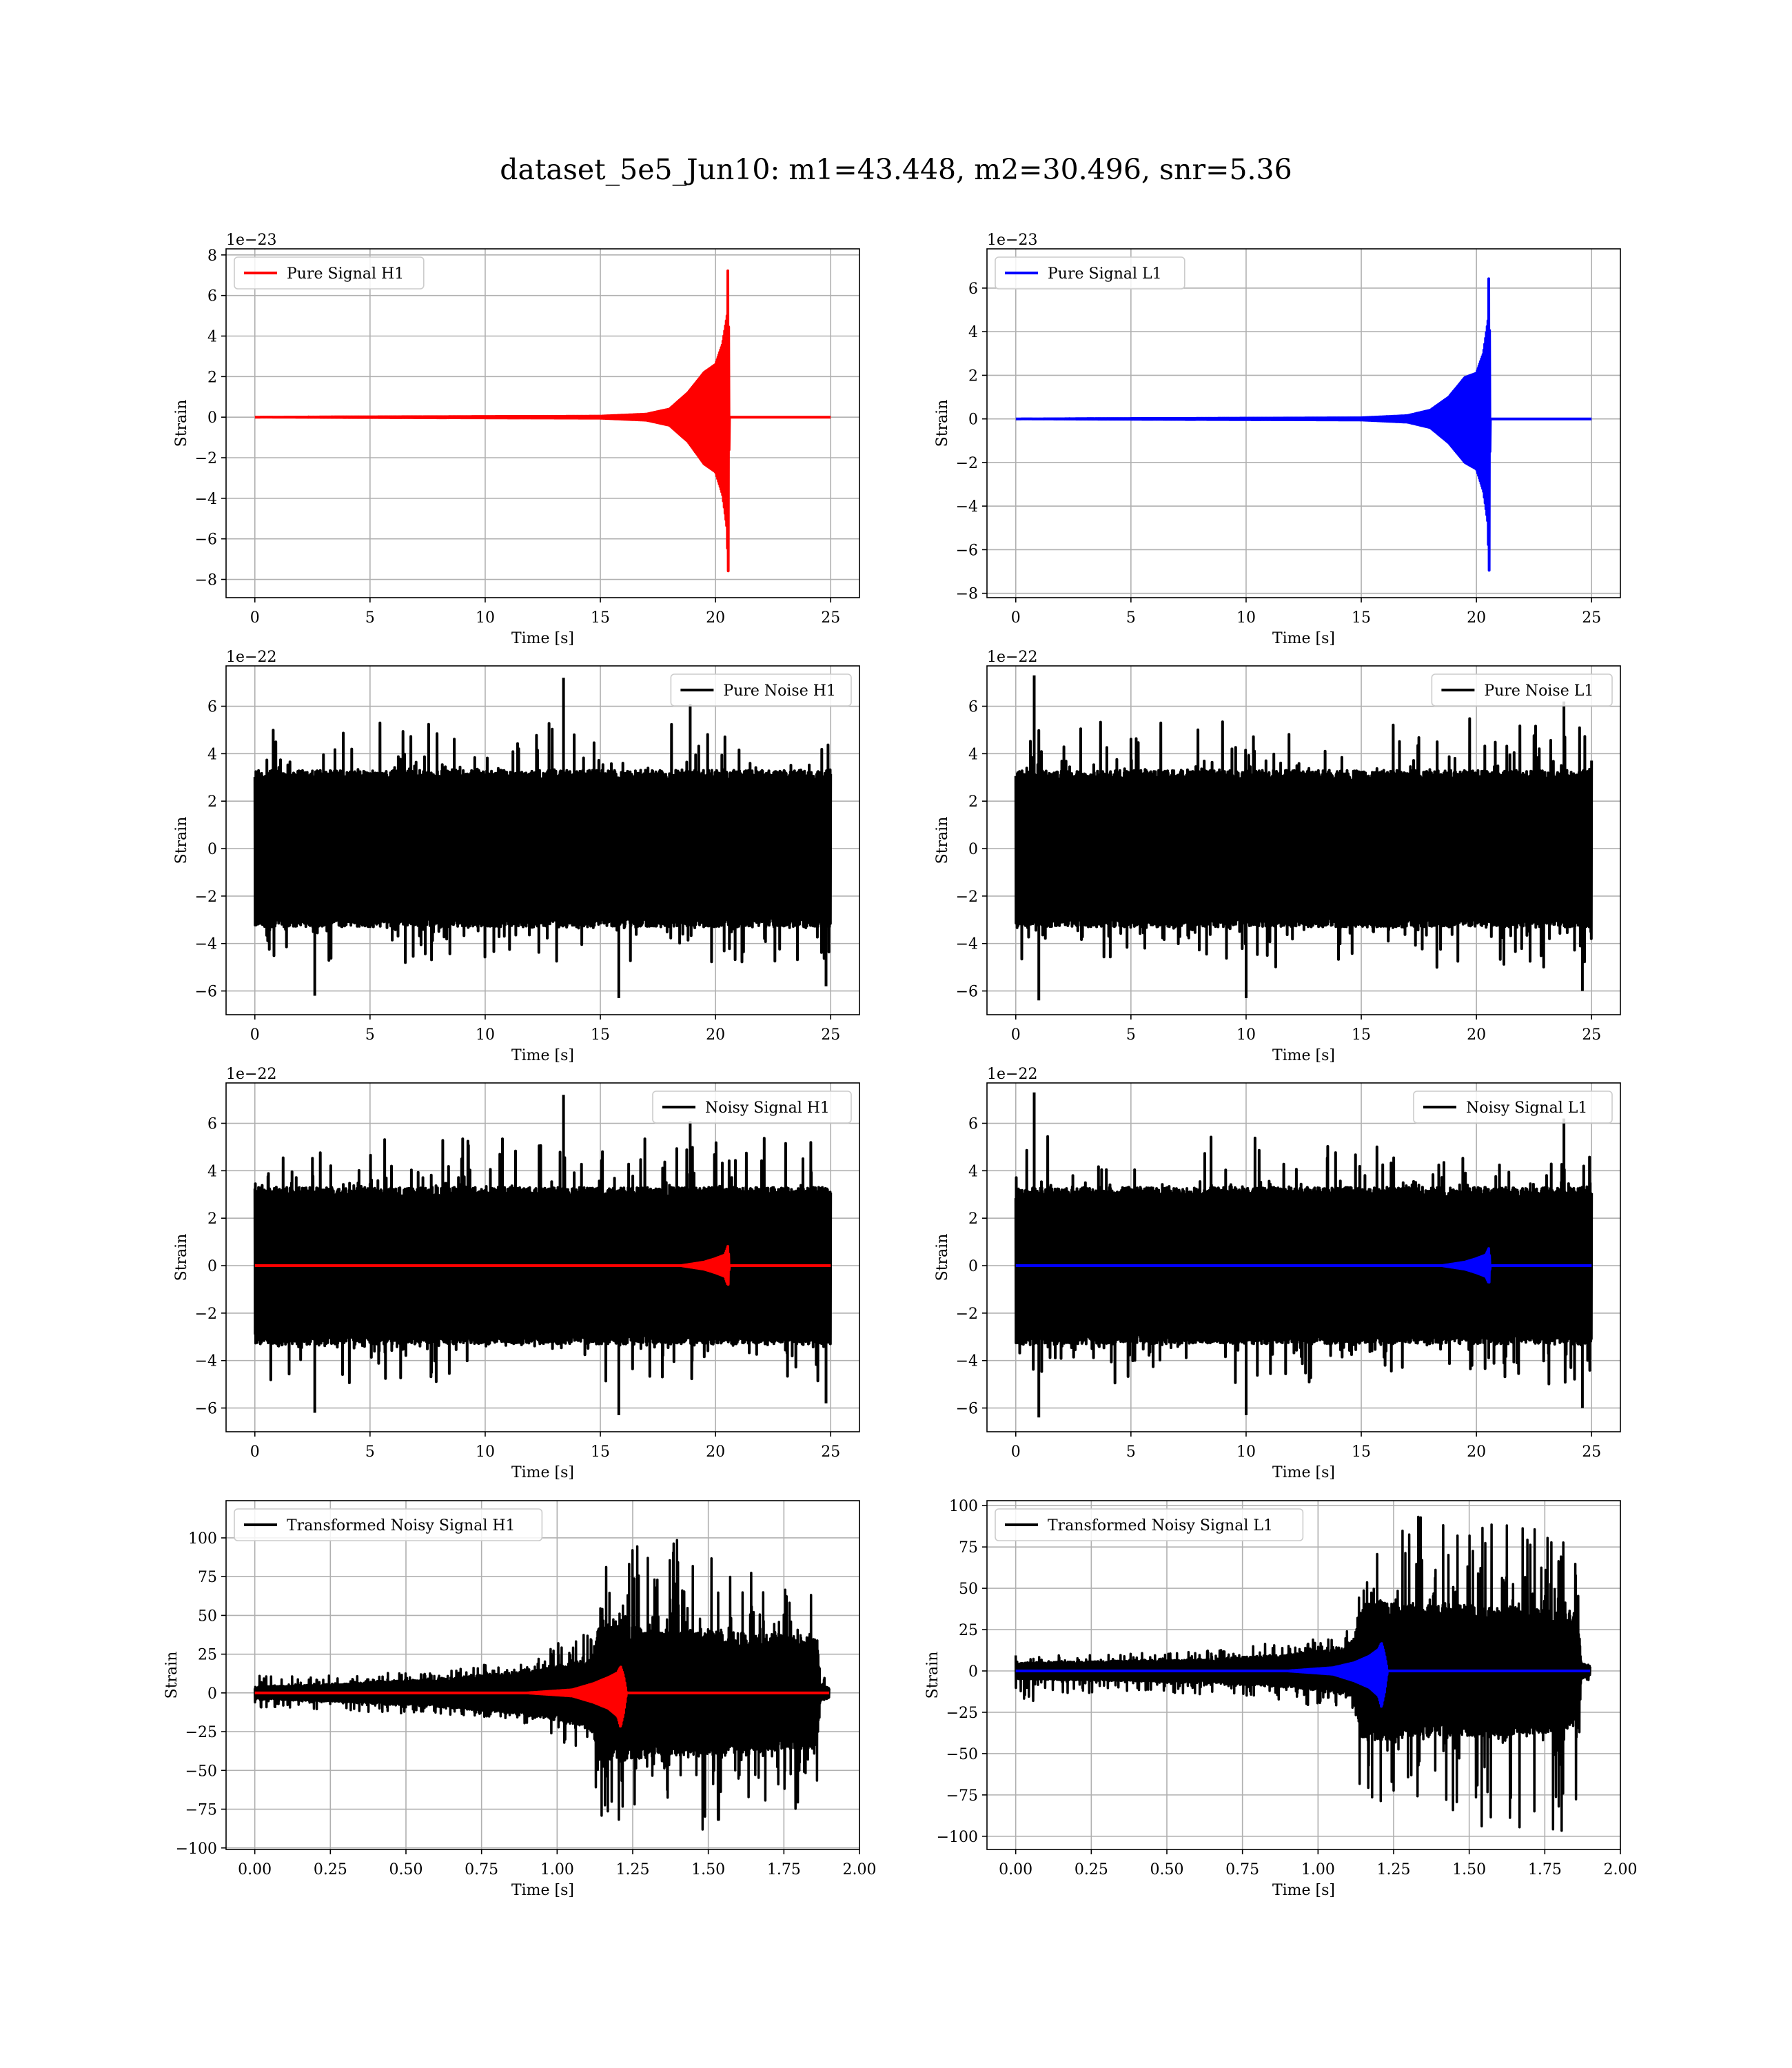 The width and height of the screenshot is (1792, 2068). Describe the element at coordinates (201, 1771) in the screenshot. I see `y-tick-label: −50` at that location.